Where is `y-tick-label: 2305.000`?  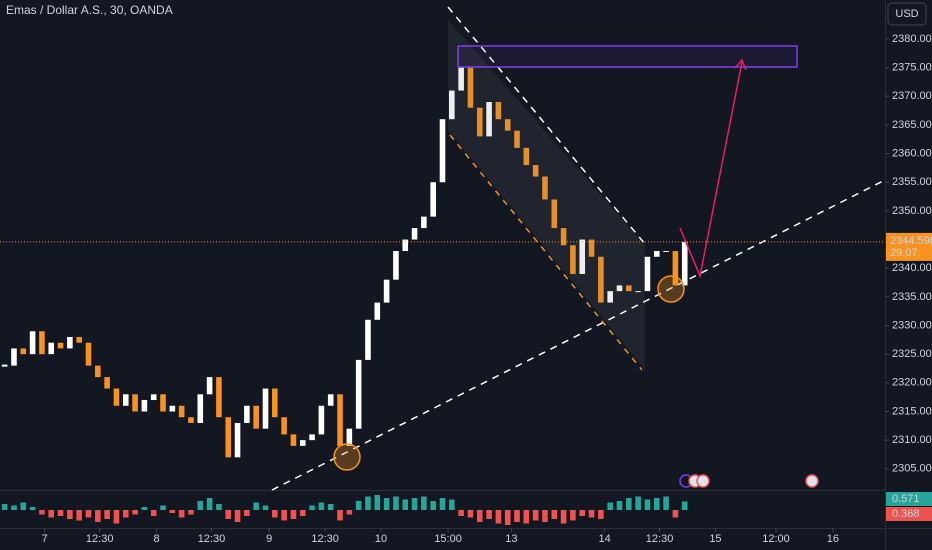
y-tick-label: 2305.000 is located at coordinates (912, 469).